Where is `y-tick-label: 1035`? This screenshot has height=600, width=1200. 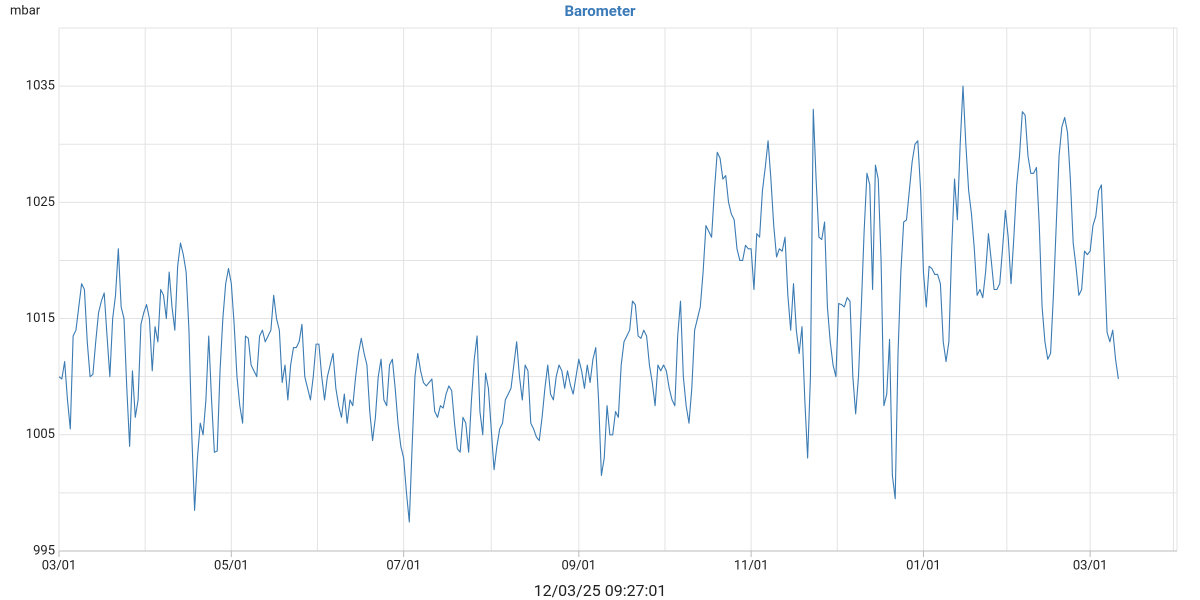 y-tick-label: 1035 is located at coordinates (40, 86).